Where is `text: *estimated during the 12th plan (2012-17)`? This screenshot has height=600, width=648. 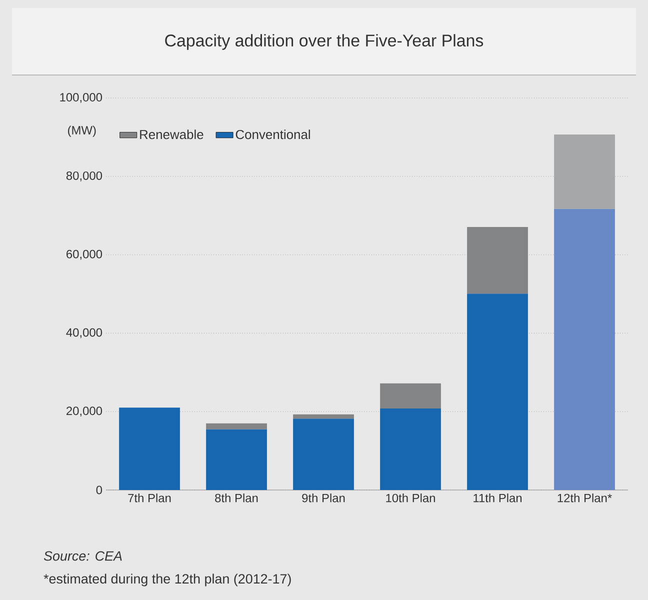 text: *estimated during the 12th plan (2012-17) is located at coordinates (167, 580).